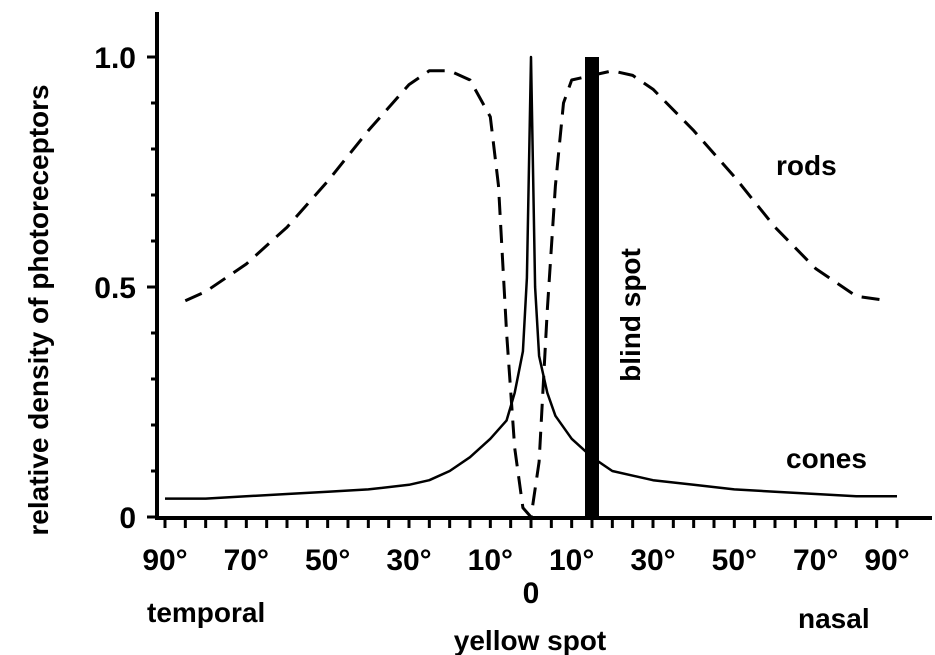 The width and height of the screenshot is (935, 655). Describe the element at coordinates (530, 640) in the screenshot. I see `yellow-spot-label: yellow spot` at that location.